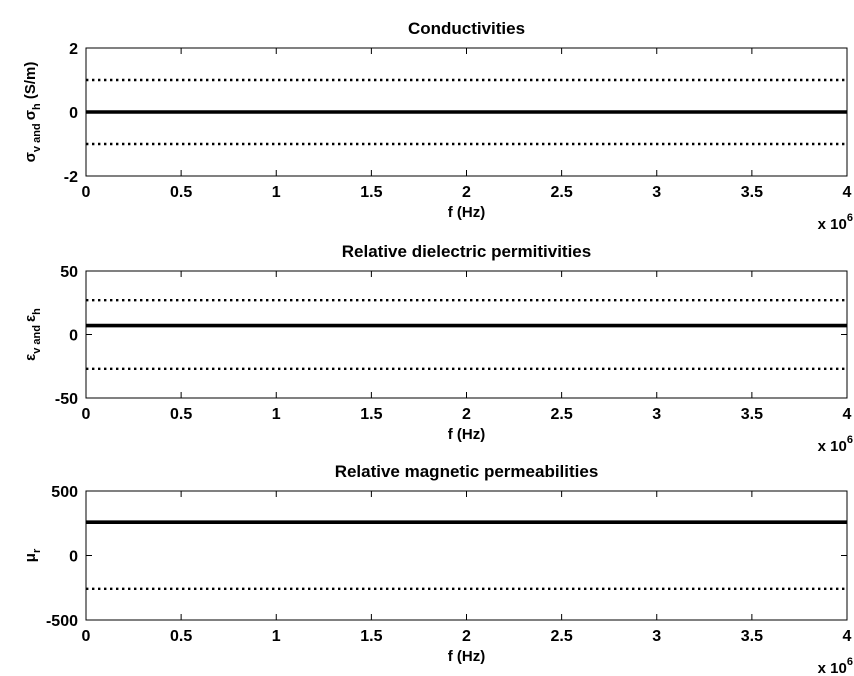 The height and width of the screenshot is (676, 854). I want to click on y-label-symbol1: ε, so click(30, 357).